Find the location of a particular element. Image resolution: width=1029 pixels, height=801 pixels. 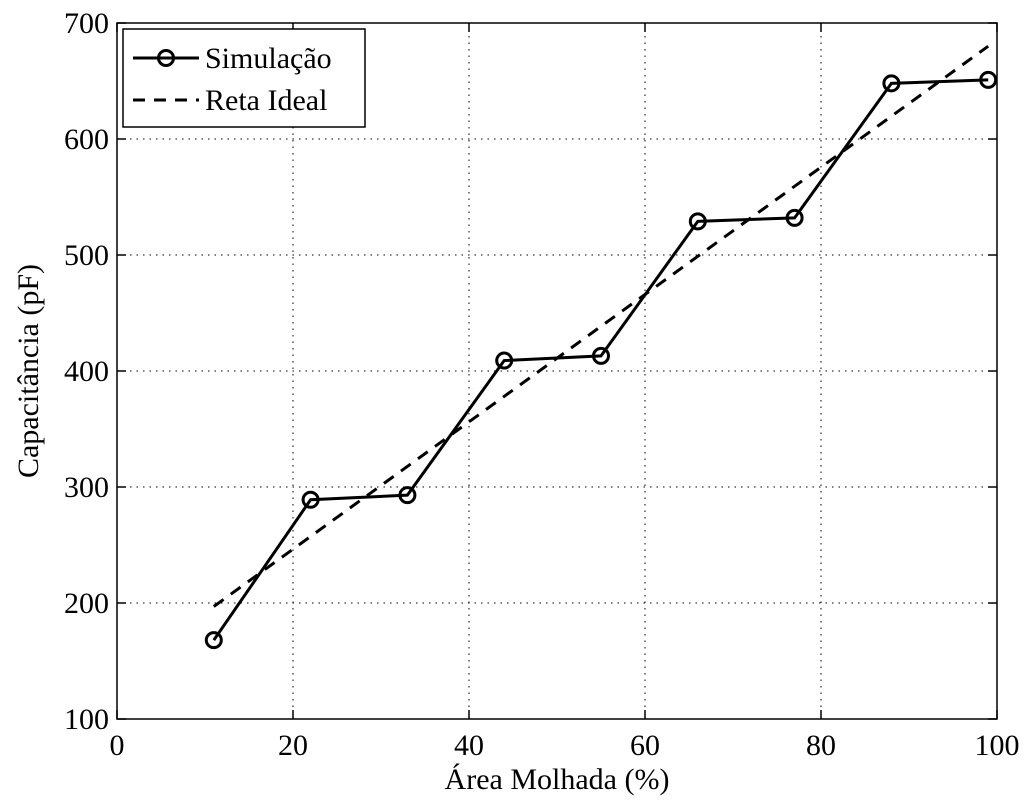

y-tick-label: 500 is located at coordinates (86, 255).